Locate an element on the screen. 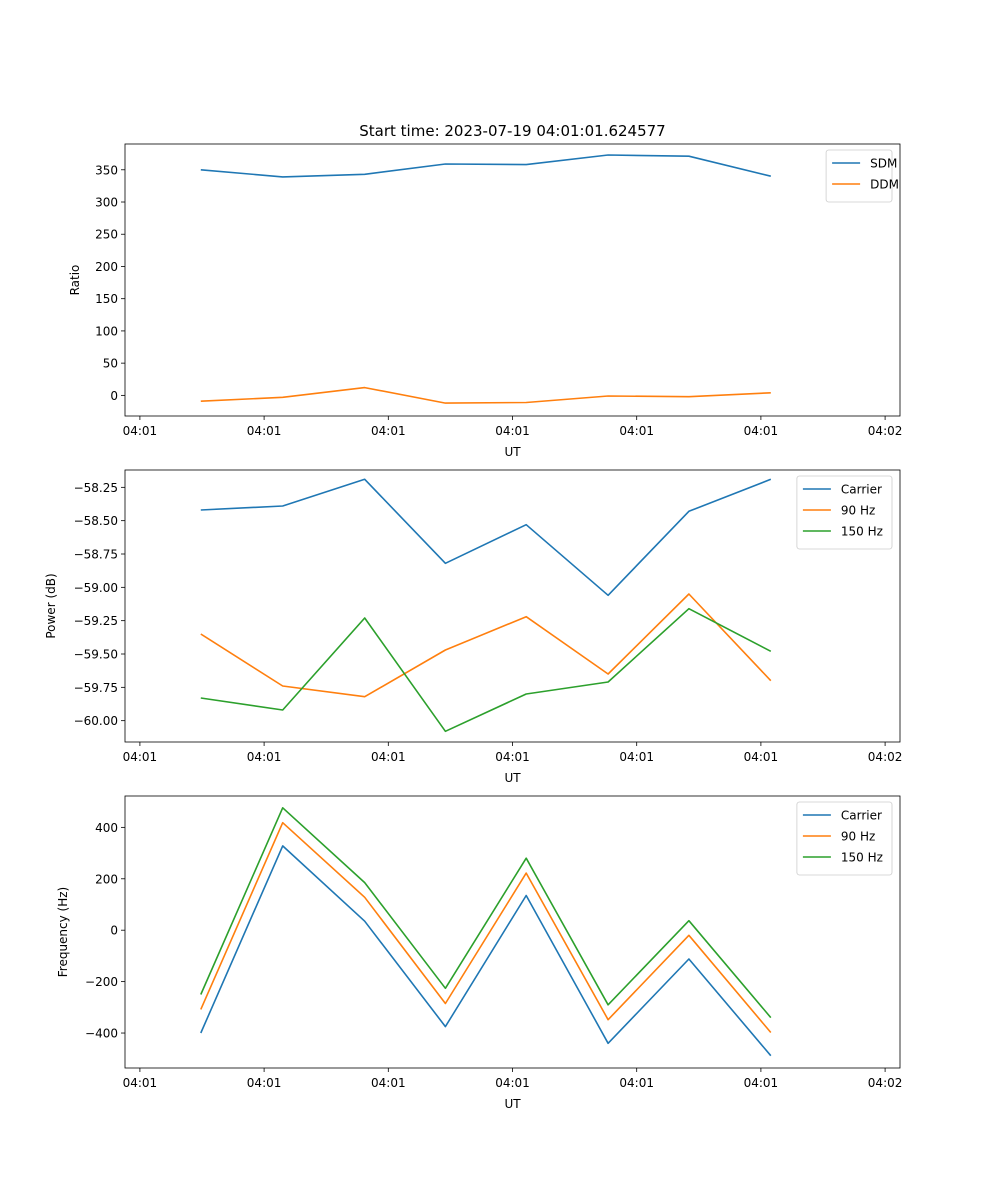 The height and width of the screenshot is (1200, 1000). power-legend-label-carrier: Carrier is located at coordinates (861, 490).